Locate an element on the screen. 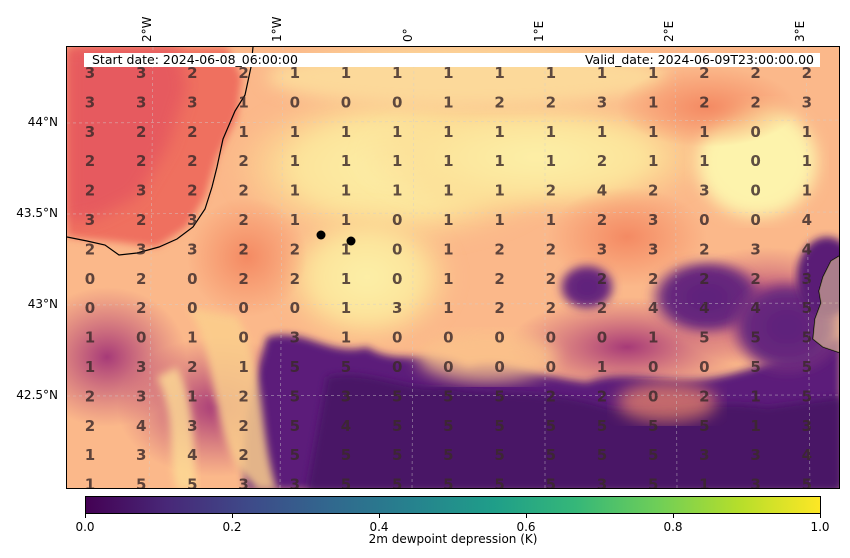 Image resolution: width=850 pixels, height=558 pixels. colorbar-tick-label: 0.0 is located at coordinates (85, 527).